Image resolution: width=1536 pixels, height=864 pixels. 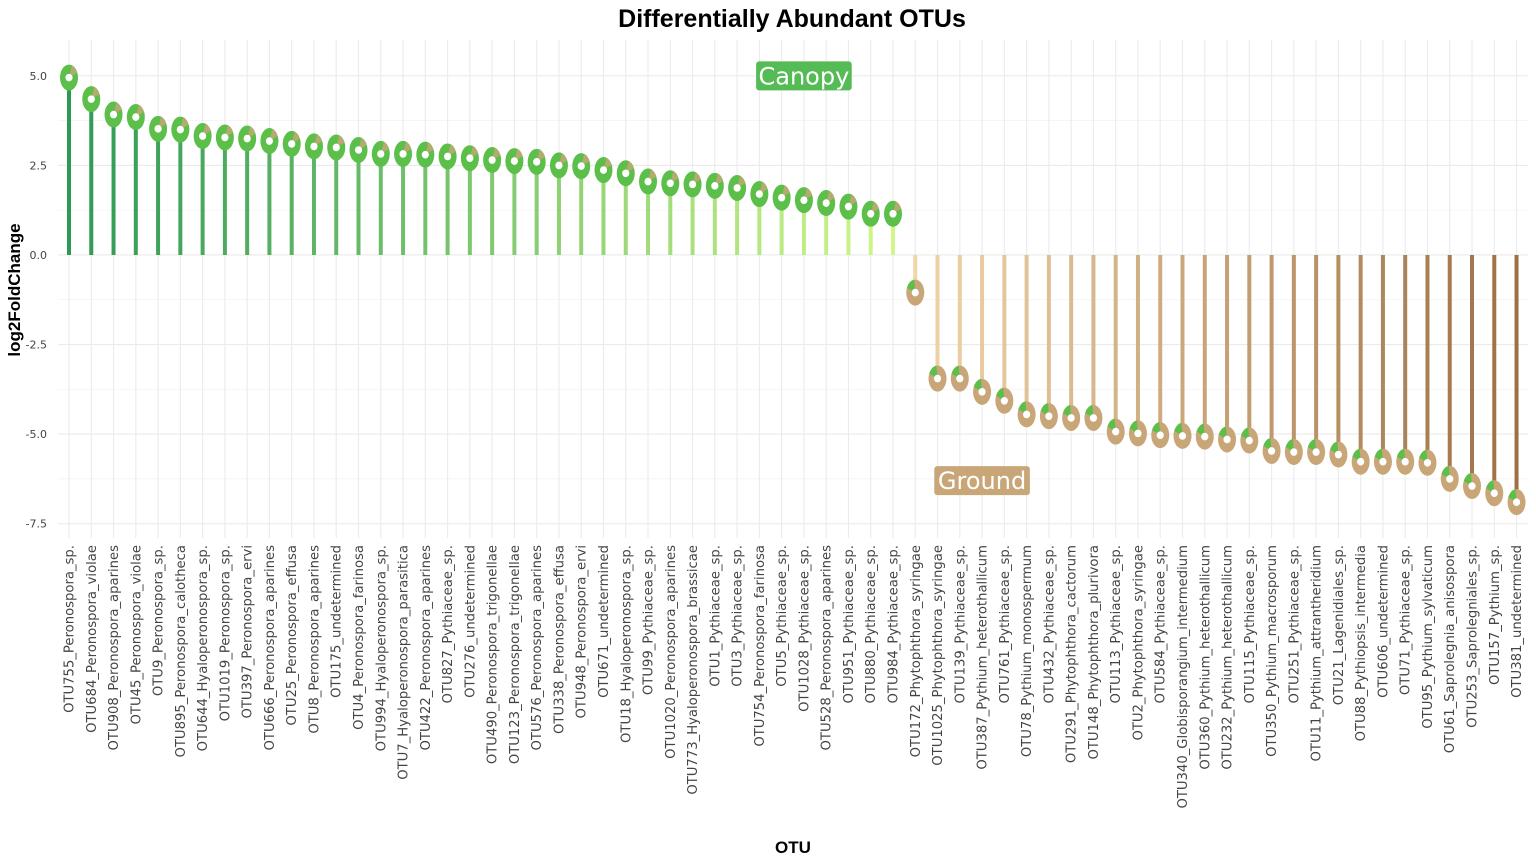 What do you see at coordinates (1317, 653) in the screenshot?
I see `x-tick-label: OTU11_Pythium_attrantheridium` at bounding box center [1317, 653].